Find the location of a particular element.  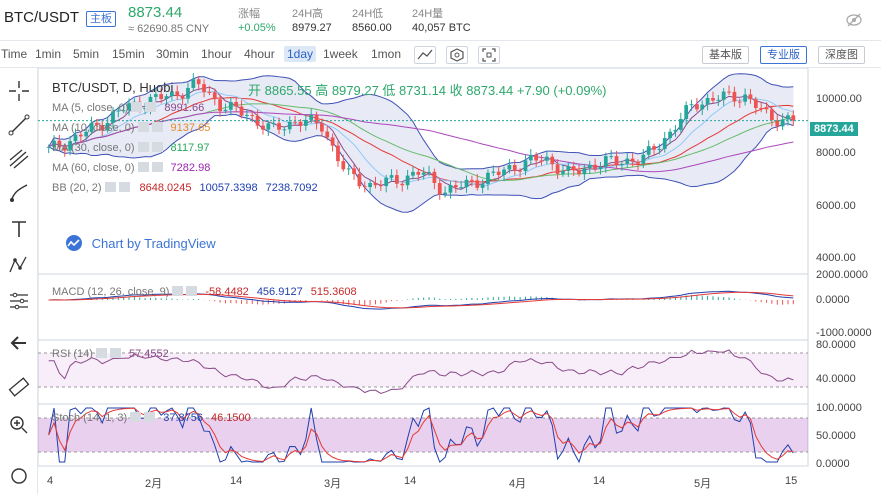

legend-macd-line: 456.9127 is located at coordinates (279, 292).